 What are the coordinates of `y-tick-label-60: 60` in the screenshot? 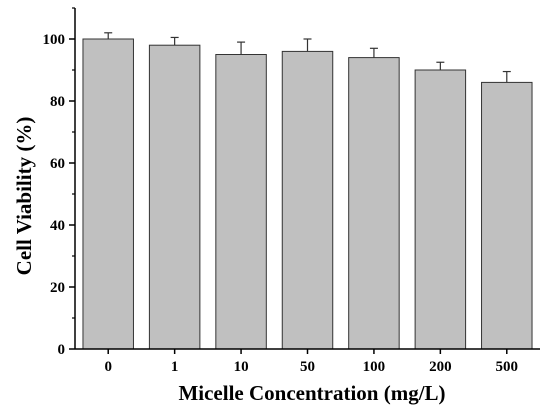 It's located at (57, 164).